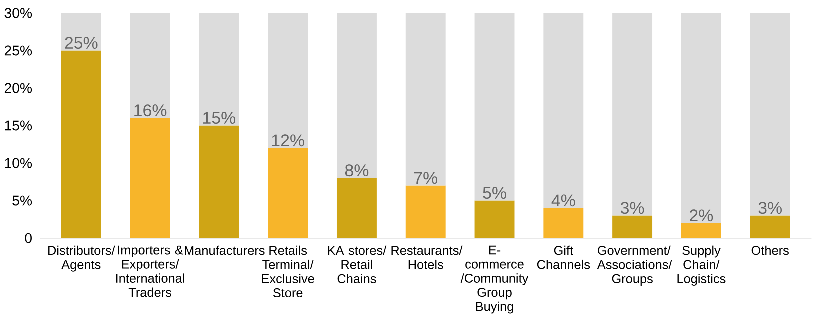  I want to click on data-label: 8%, so click(357, 170).